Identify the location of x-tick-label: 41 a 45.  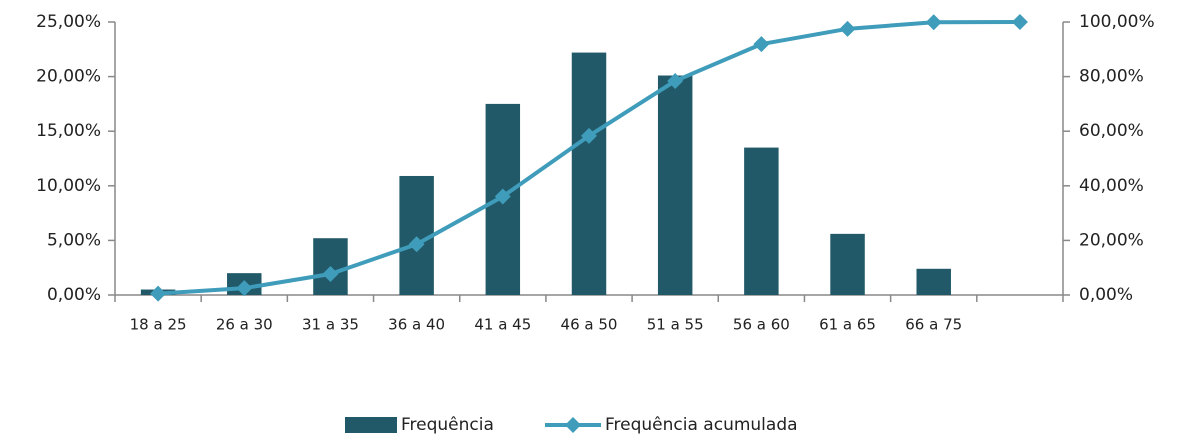
(502, 325).